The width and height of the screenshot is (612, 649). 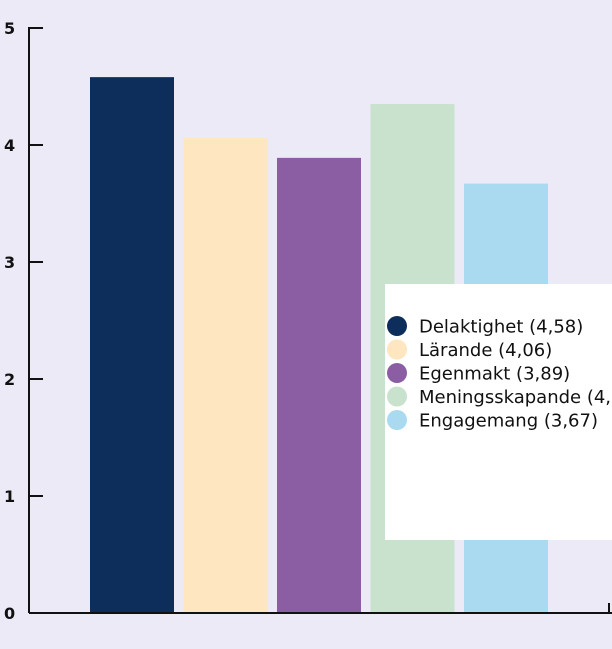 What do you see at coordinates (508, 421) in the screenshot?
I see `legend-label: Engagemang (3,67)` at bounding box center [508, 421].